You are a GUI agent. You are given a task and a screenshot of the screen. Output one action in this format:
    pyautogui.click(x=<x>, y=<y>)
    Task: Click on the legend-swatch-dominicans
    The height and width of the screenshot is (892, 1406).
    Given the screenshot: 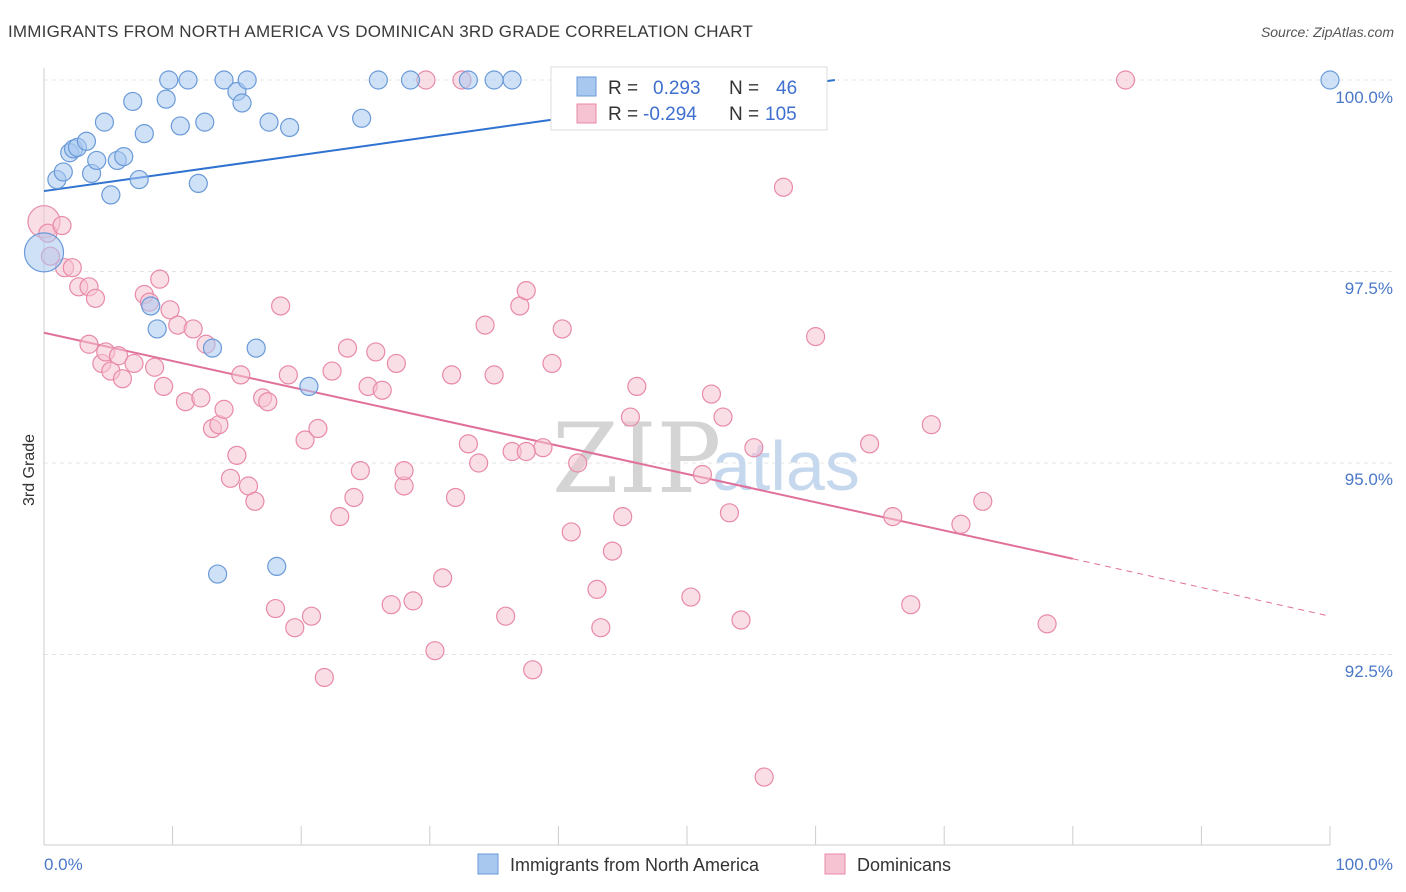 What is the action you would take?
    pyautogui.click(x=835, y=864)
    